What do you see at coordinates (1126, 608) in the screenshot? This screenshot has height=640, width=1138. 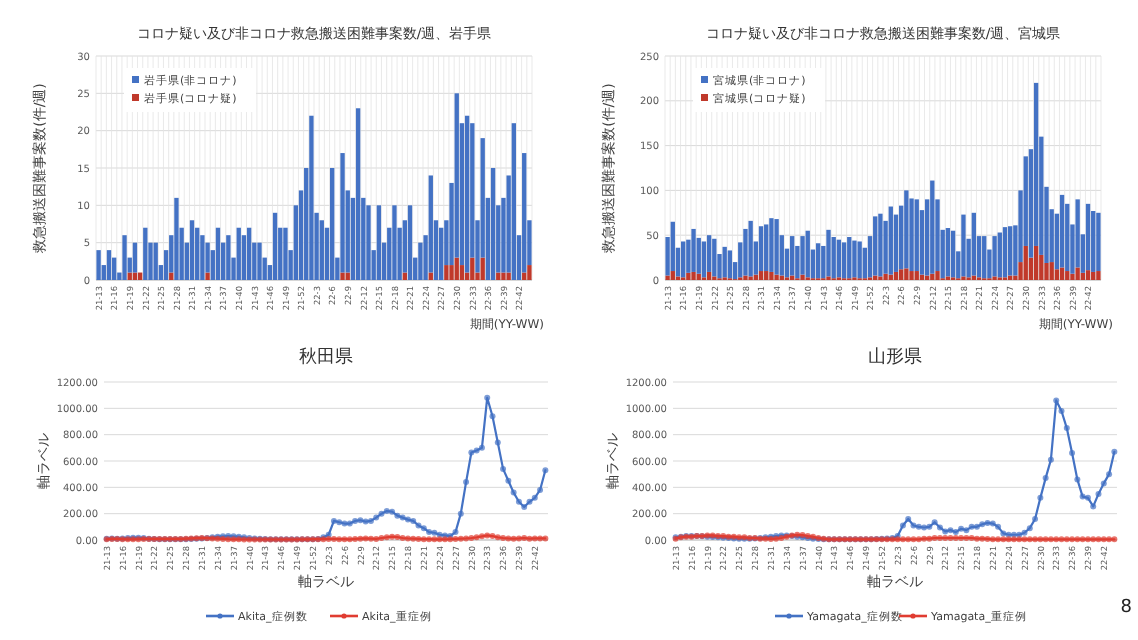 I see `text: 8` at bounding box center [1126, 608].